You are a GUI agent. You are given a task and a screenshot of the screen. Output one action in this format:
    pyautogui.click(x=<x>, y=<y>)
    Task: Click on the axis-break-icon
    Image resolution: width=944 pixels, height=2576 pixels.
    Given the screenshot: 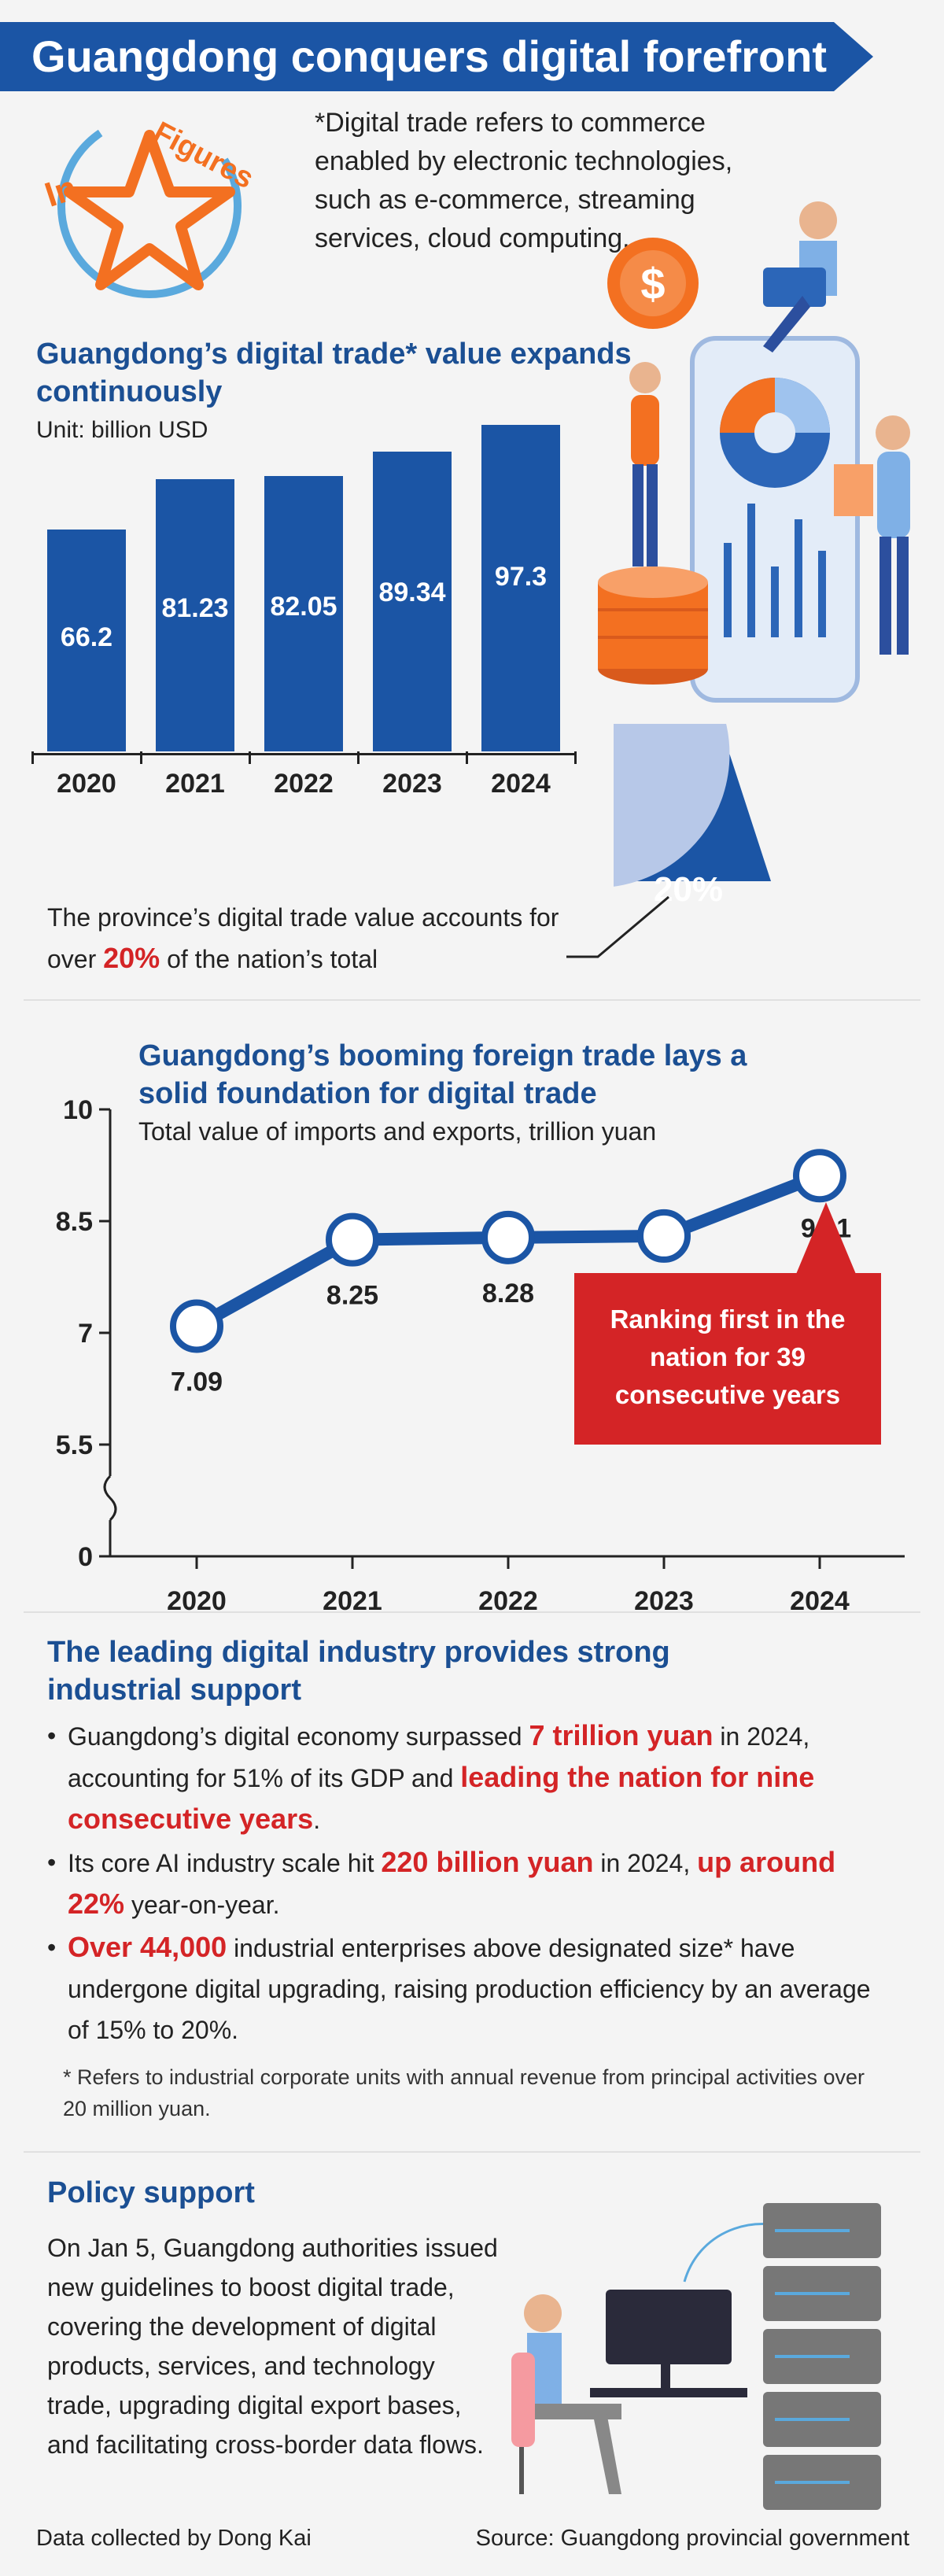 What is the action you would take?
    pyautogui.click(x=110, y=1498)
    